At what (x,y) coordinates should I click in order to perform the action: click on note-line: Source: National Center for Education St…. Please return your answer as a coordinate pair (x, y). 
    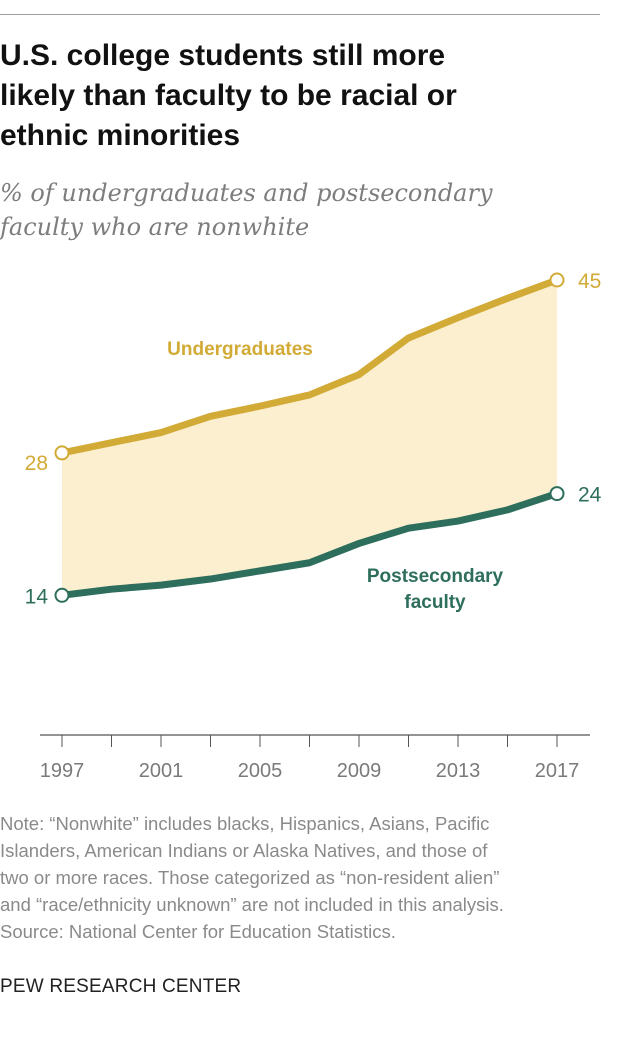
    Looking at the image, I should click on (198, 931).